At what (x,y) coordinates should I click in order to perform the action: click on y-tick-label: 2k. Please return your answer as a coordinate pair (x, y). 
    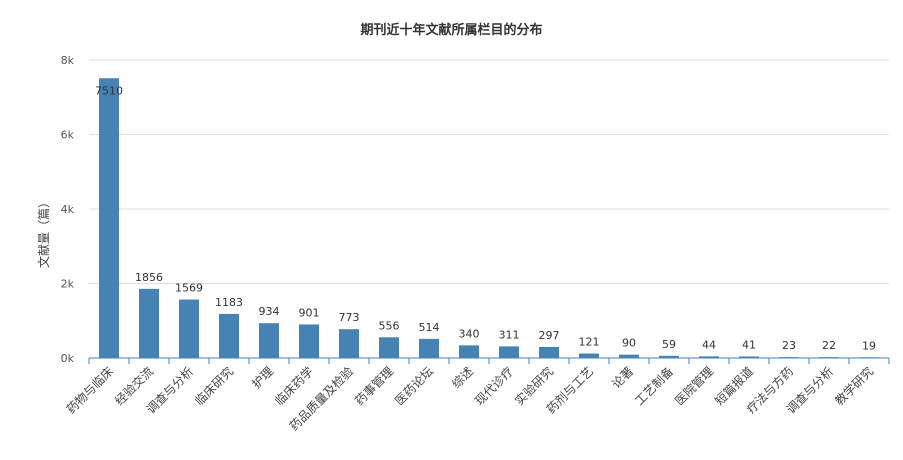
    Looking at the image, I should click on (68, 284).